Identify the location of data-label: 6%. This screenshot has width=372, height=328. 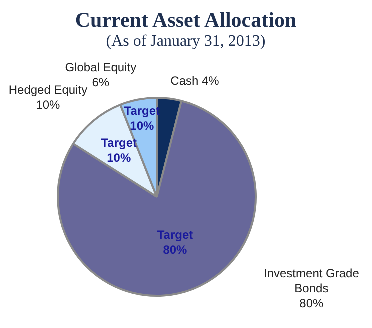
(101, 82).